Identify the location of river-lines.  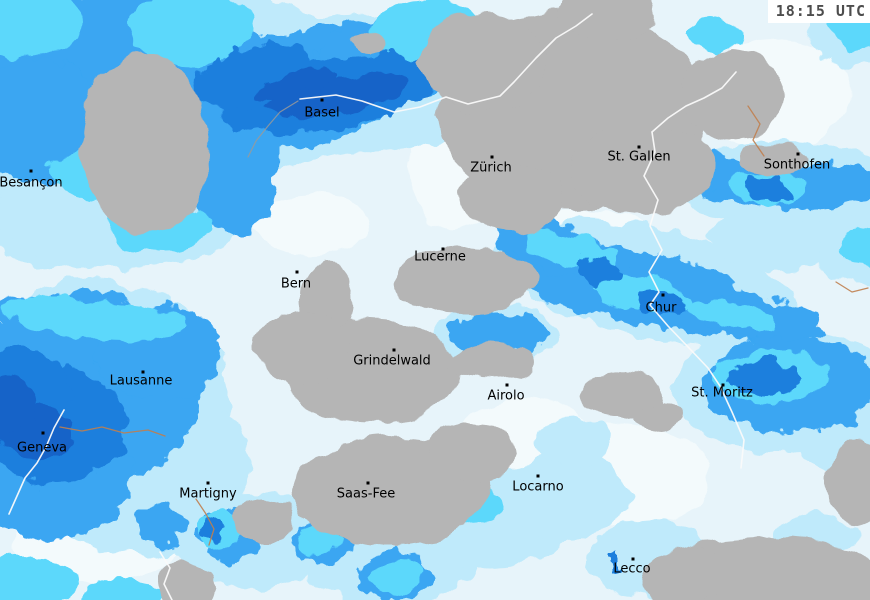
(273, 129).